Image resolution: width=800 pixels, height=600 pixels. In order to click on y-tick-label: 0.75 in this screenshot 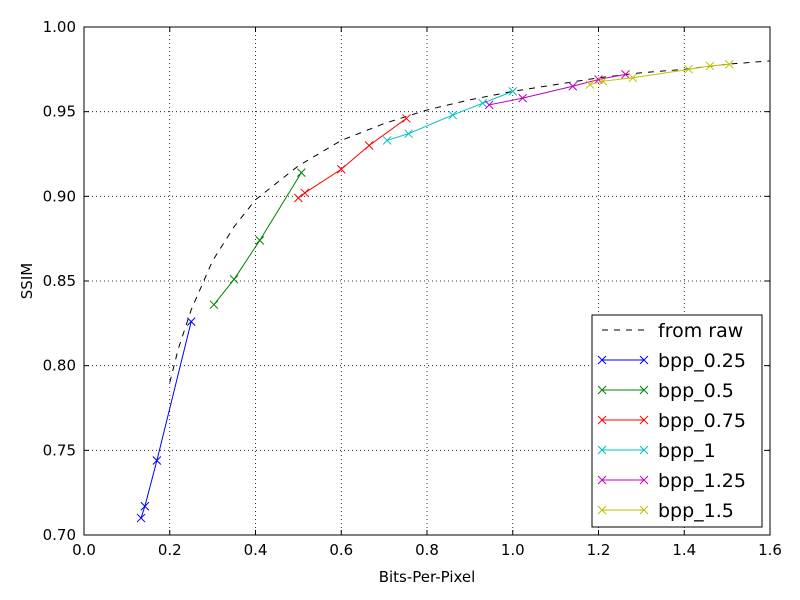, I will do `click(59, 450)`.